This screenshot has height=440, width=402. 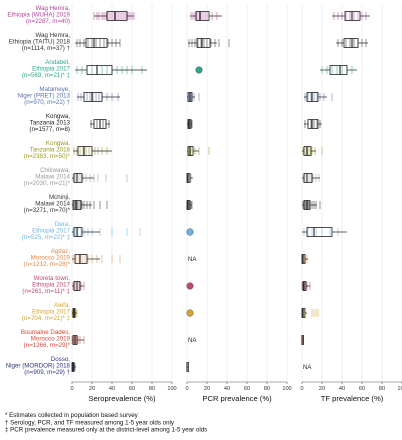 What do you see at coordinates (399, 389) in the screenshot?
I see `tick-label-tf-100: 100` at bounding box center [399, 389].